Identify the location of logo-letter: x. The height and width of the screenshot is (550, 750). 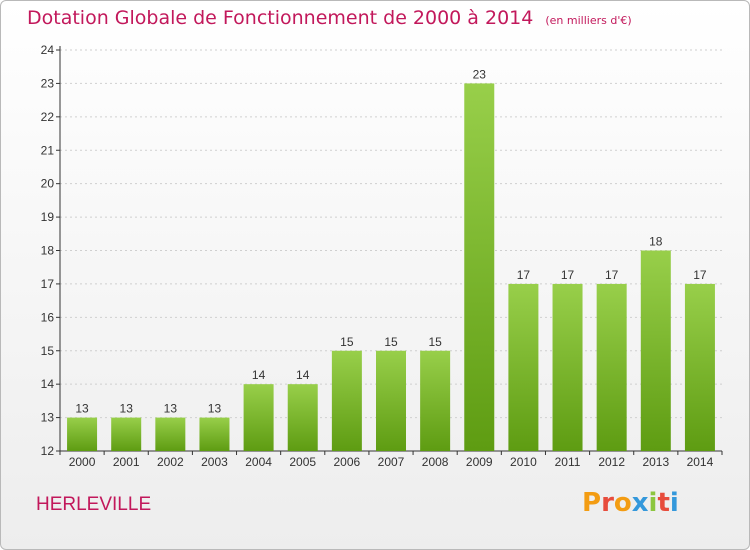
(640, 503).